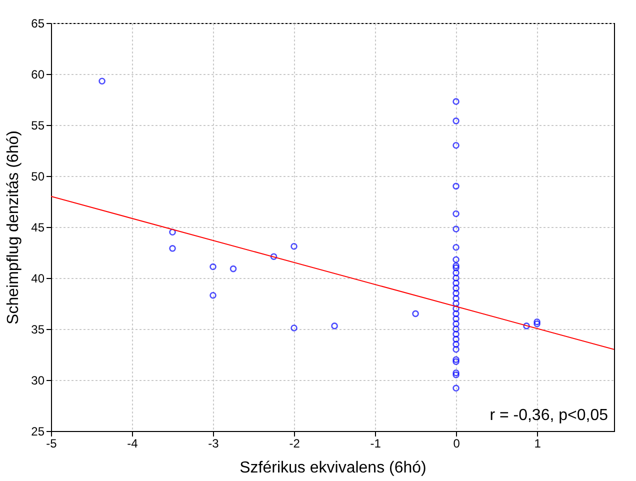  What do you see at coordinates (456, 443) in the screenshot?
I see `x-tick-label: 0` at bounding box center [456, 443].